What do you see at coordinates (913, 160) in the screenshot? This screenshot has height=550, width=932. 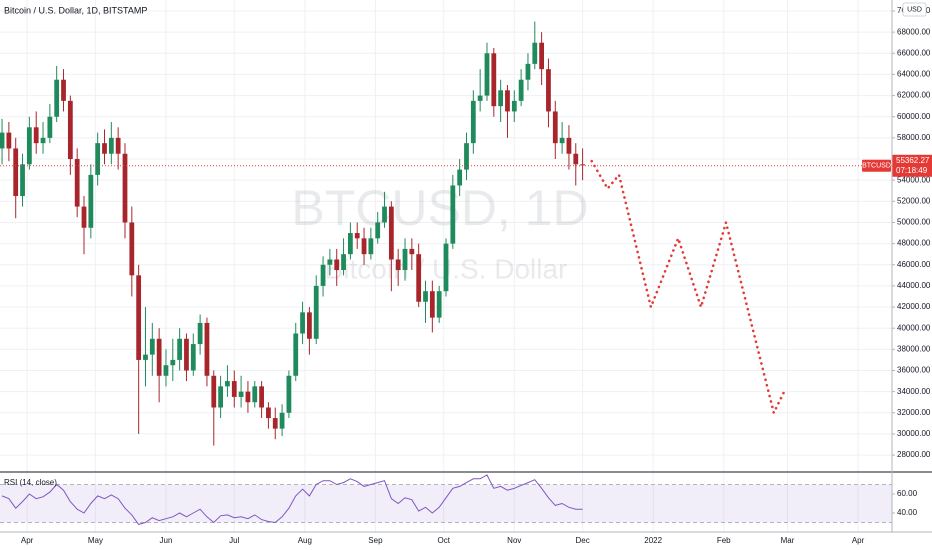 I see `price-label: 55362.27` at bounding box center [913, 160].